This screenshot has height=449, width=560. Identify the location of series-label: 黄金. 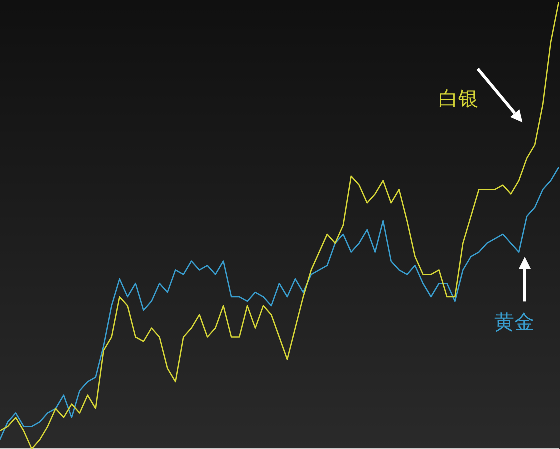
(514, 322).